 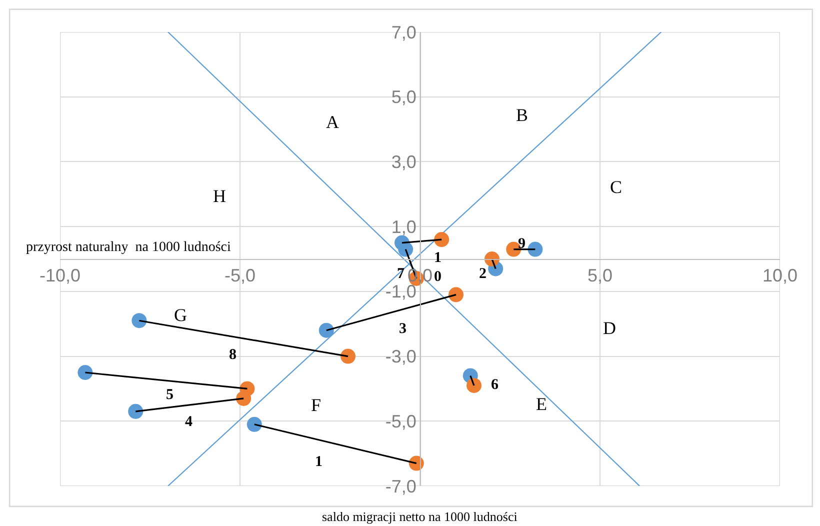 I want to click on y-tick-label: 7,0, so click(x=403, y=32).